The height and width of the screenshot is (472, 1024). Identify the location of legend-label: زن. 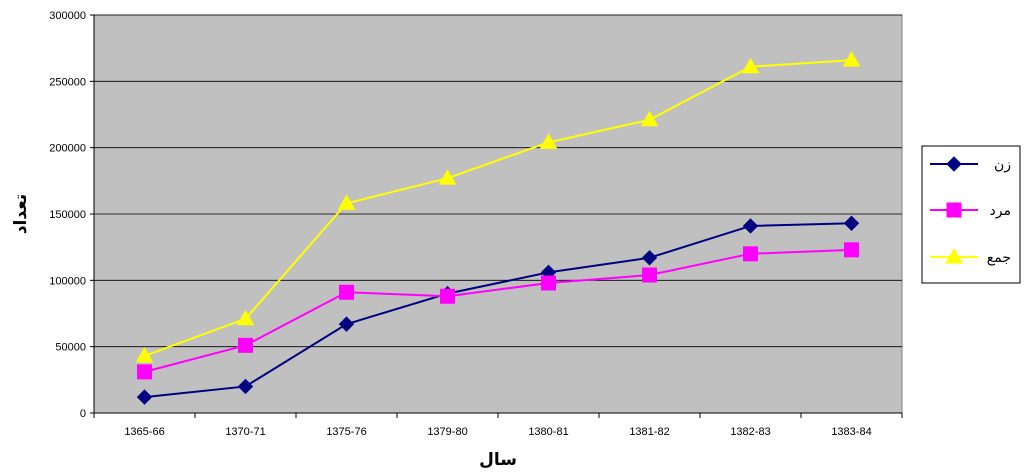
(1002, 165).